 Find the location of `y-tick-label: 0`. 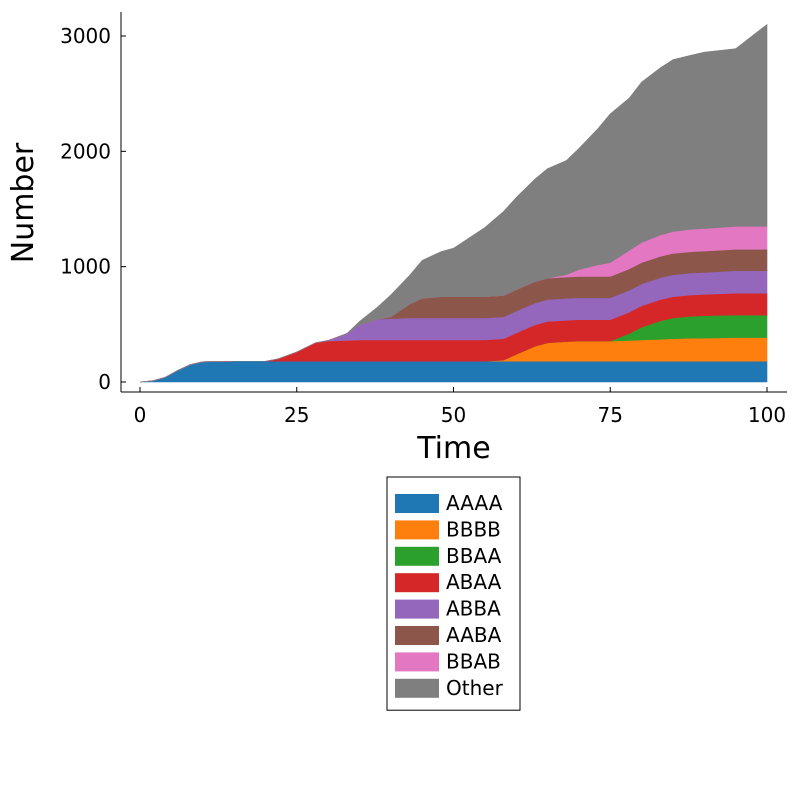

y-tick-label: 0 is located at coordinates (104, 382).